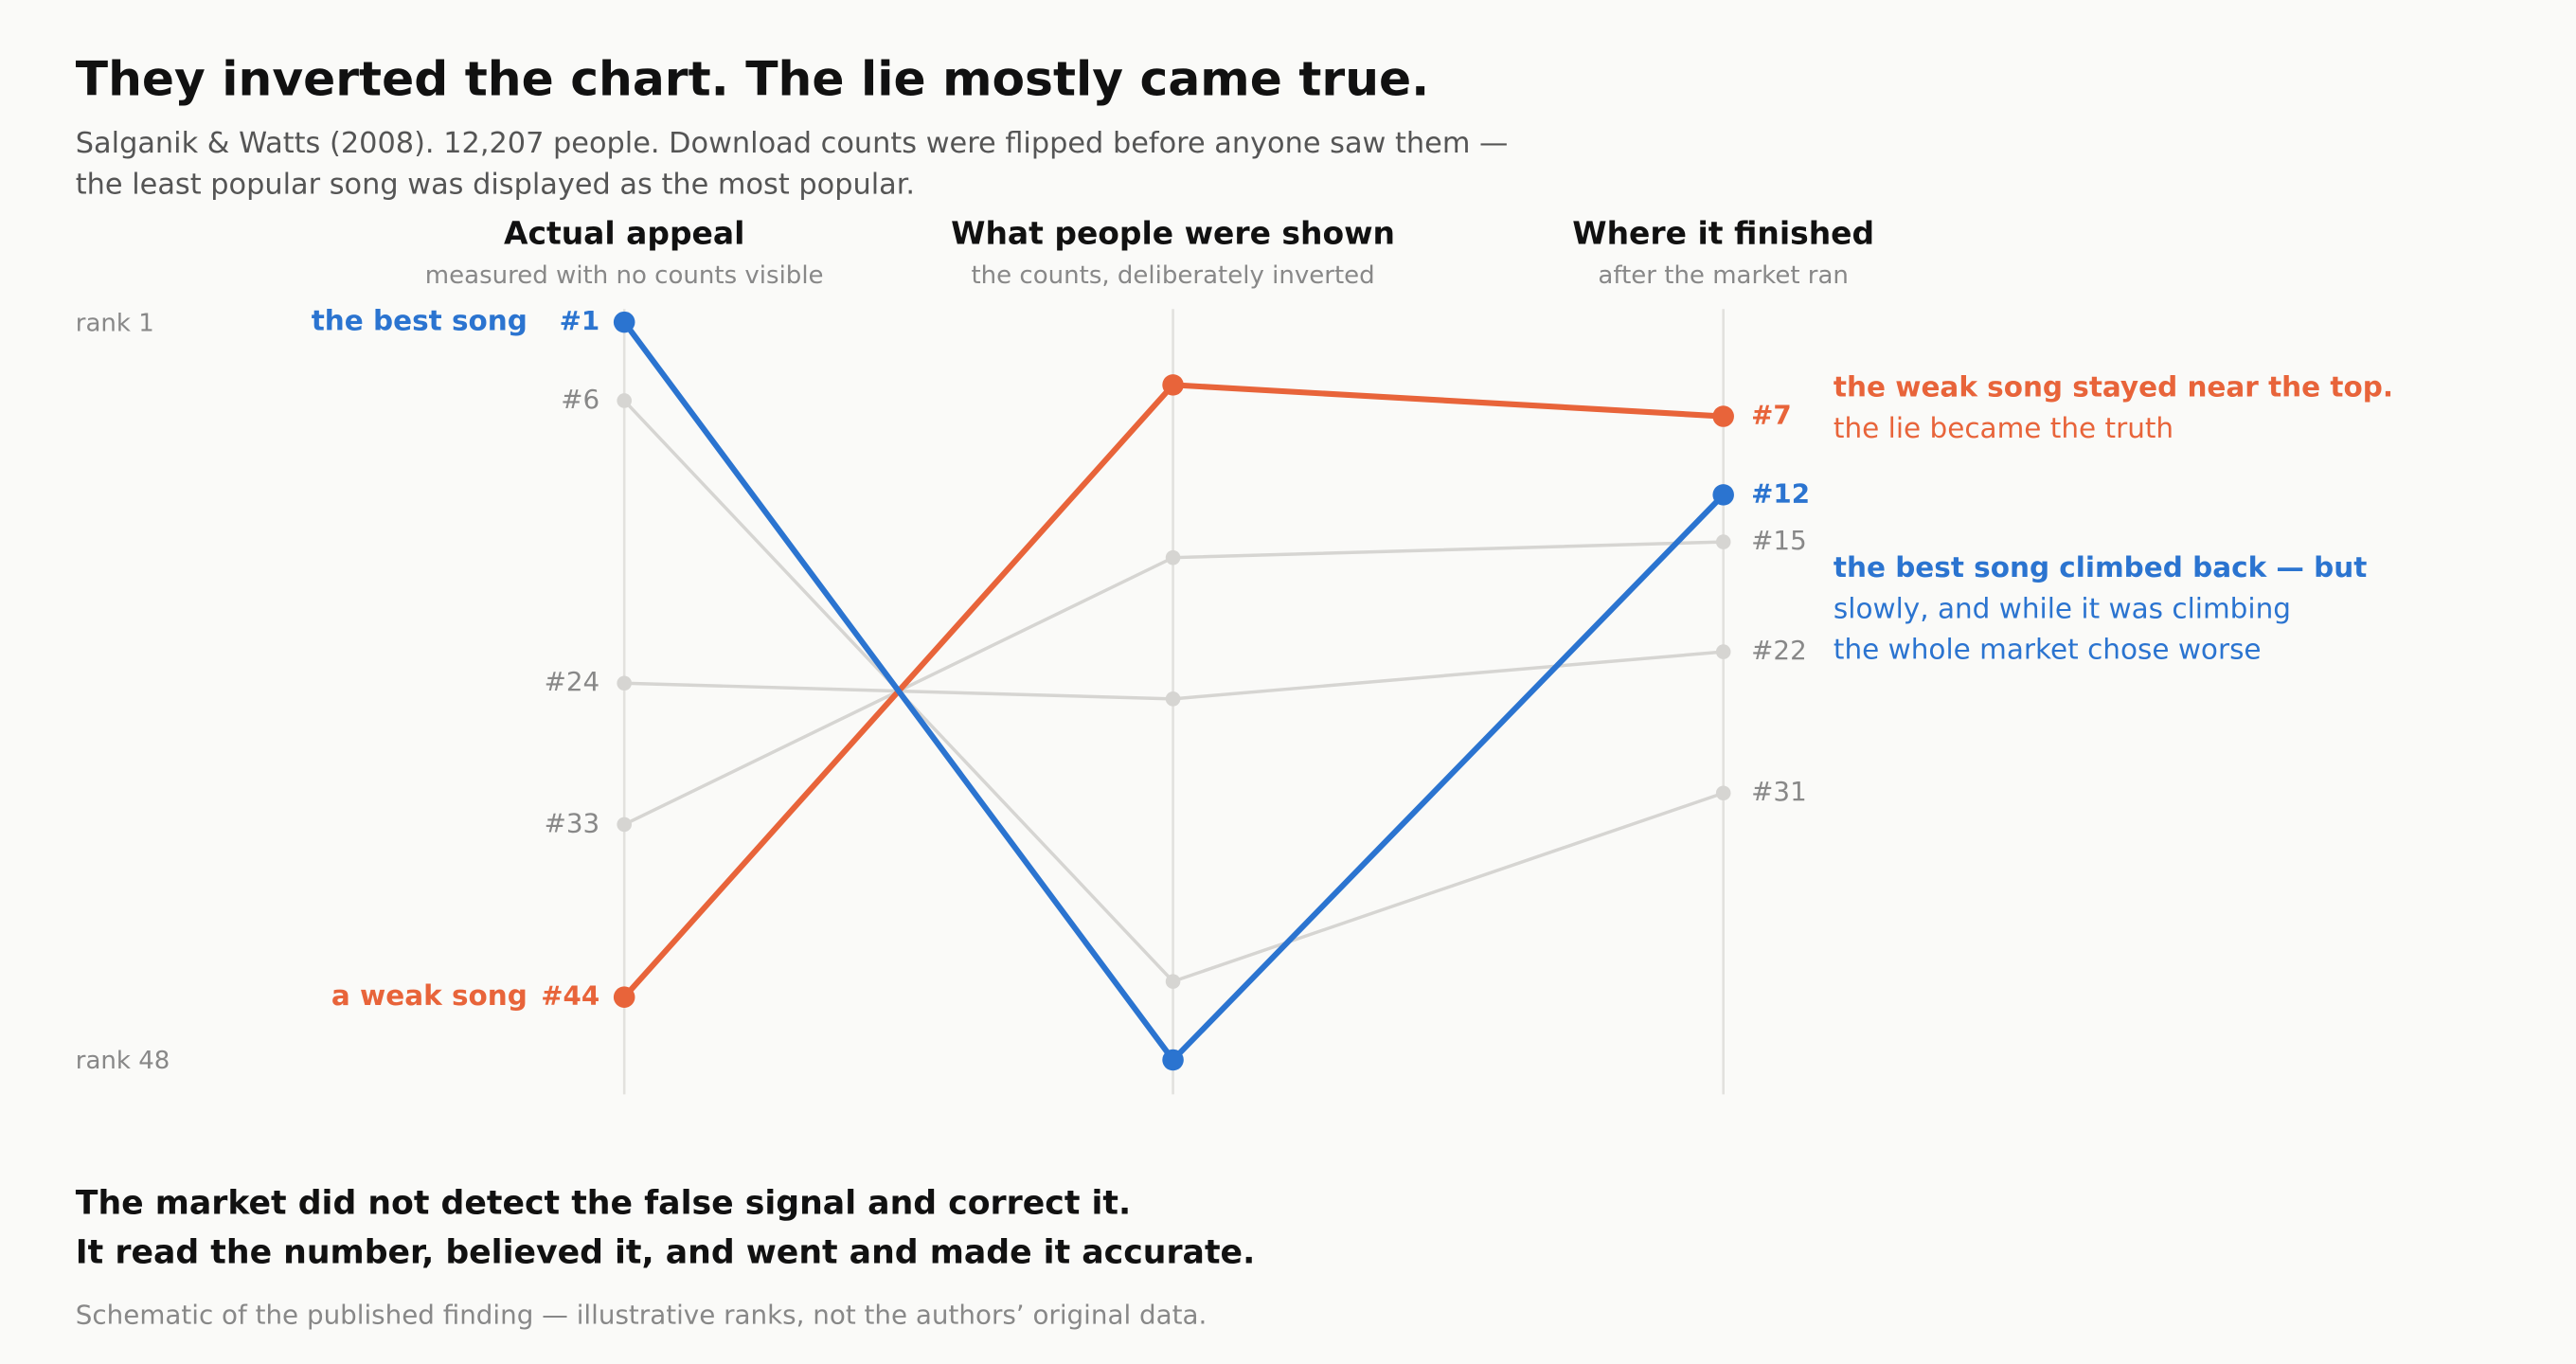  I want to click on value-label: #15, so click(1779, 540).